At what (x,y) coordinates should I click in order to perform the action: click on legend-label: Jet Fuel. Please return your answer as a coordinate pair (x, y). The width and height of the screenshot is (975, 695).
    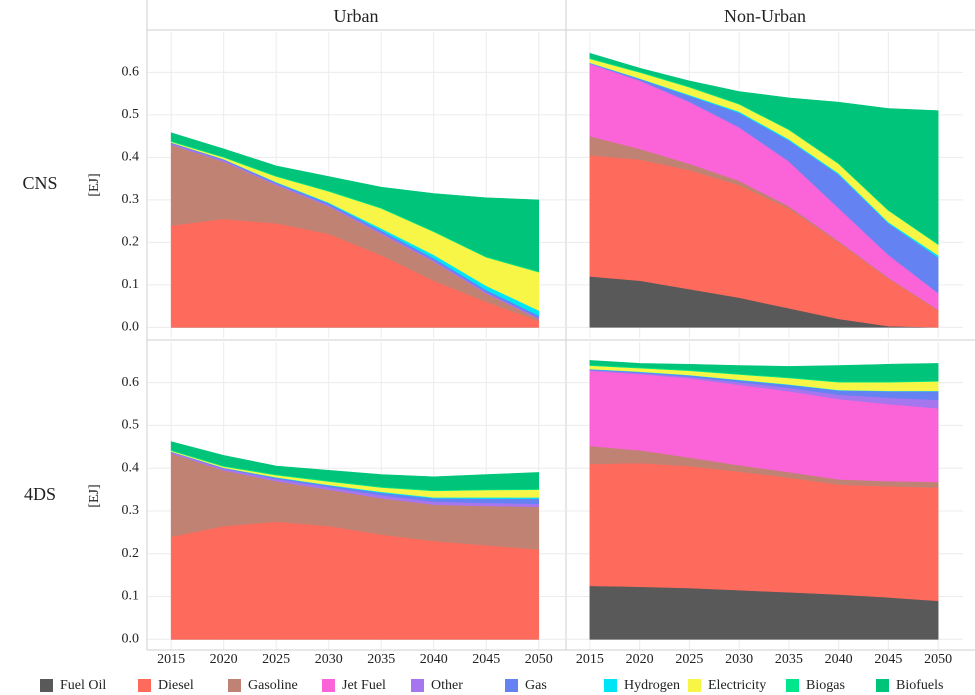
    Looking at the image, I should click on (364, 685).